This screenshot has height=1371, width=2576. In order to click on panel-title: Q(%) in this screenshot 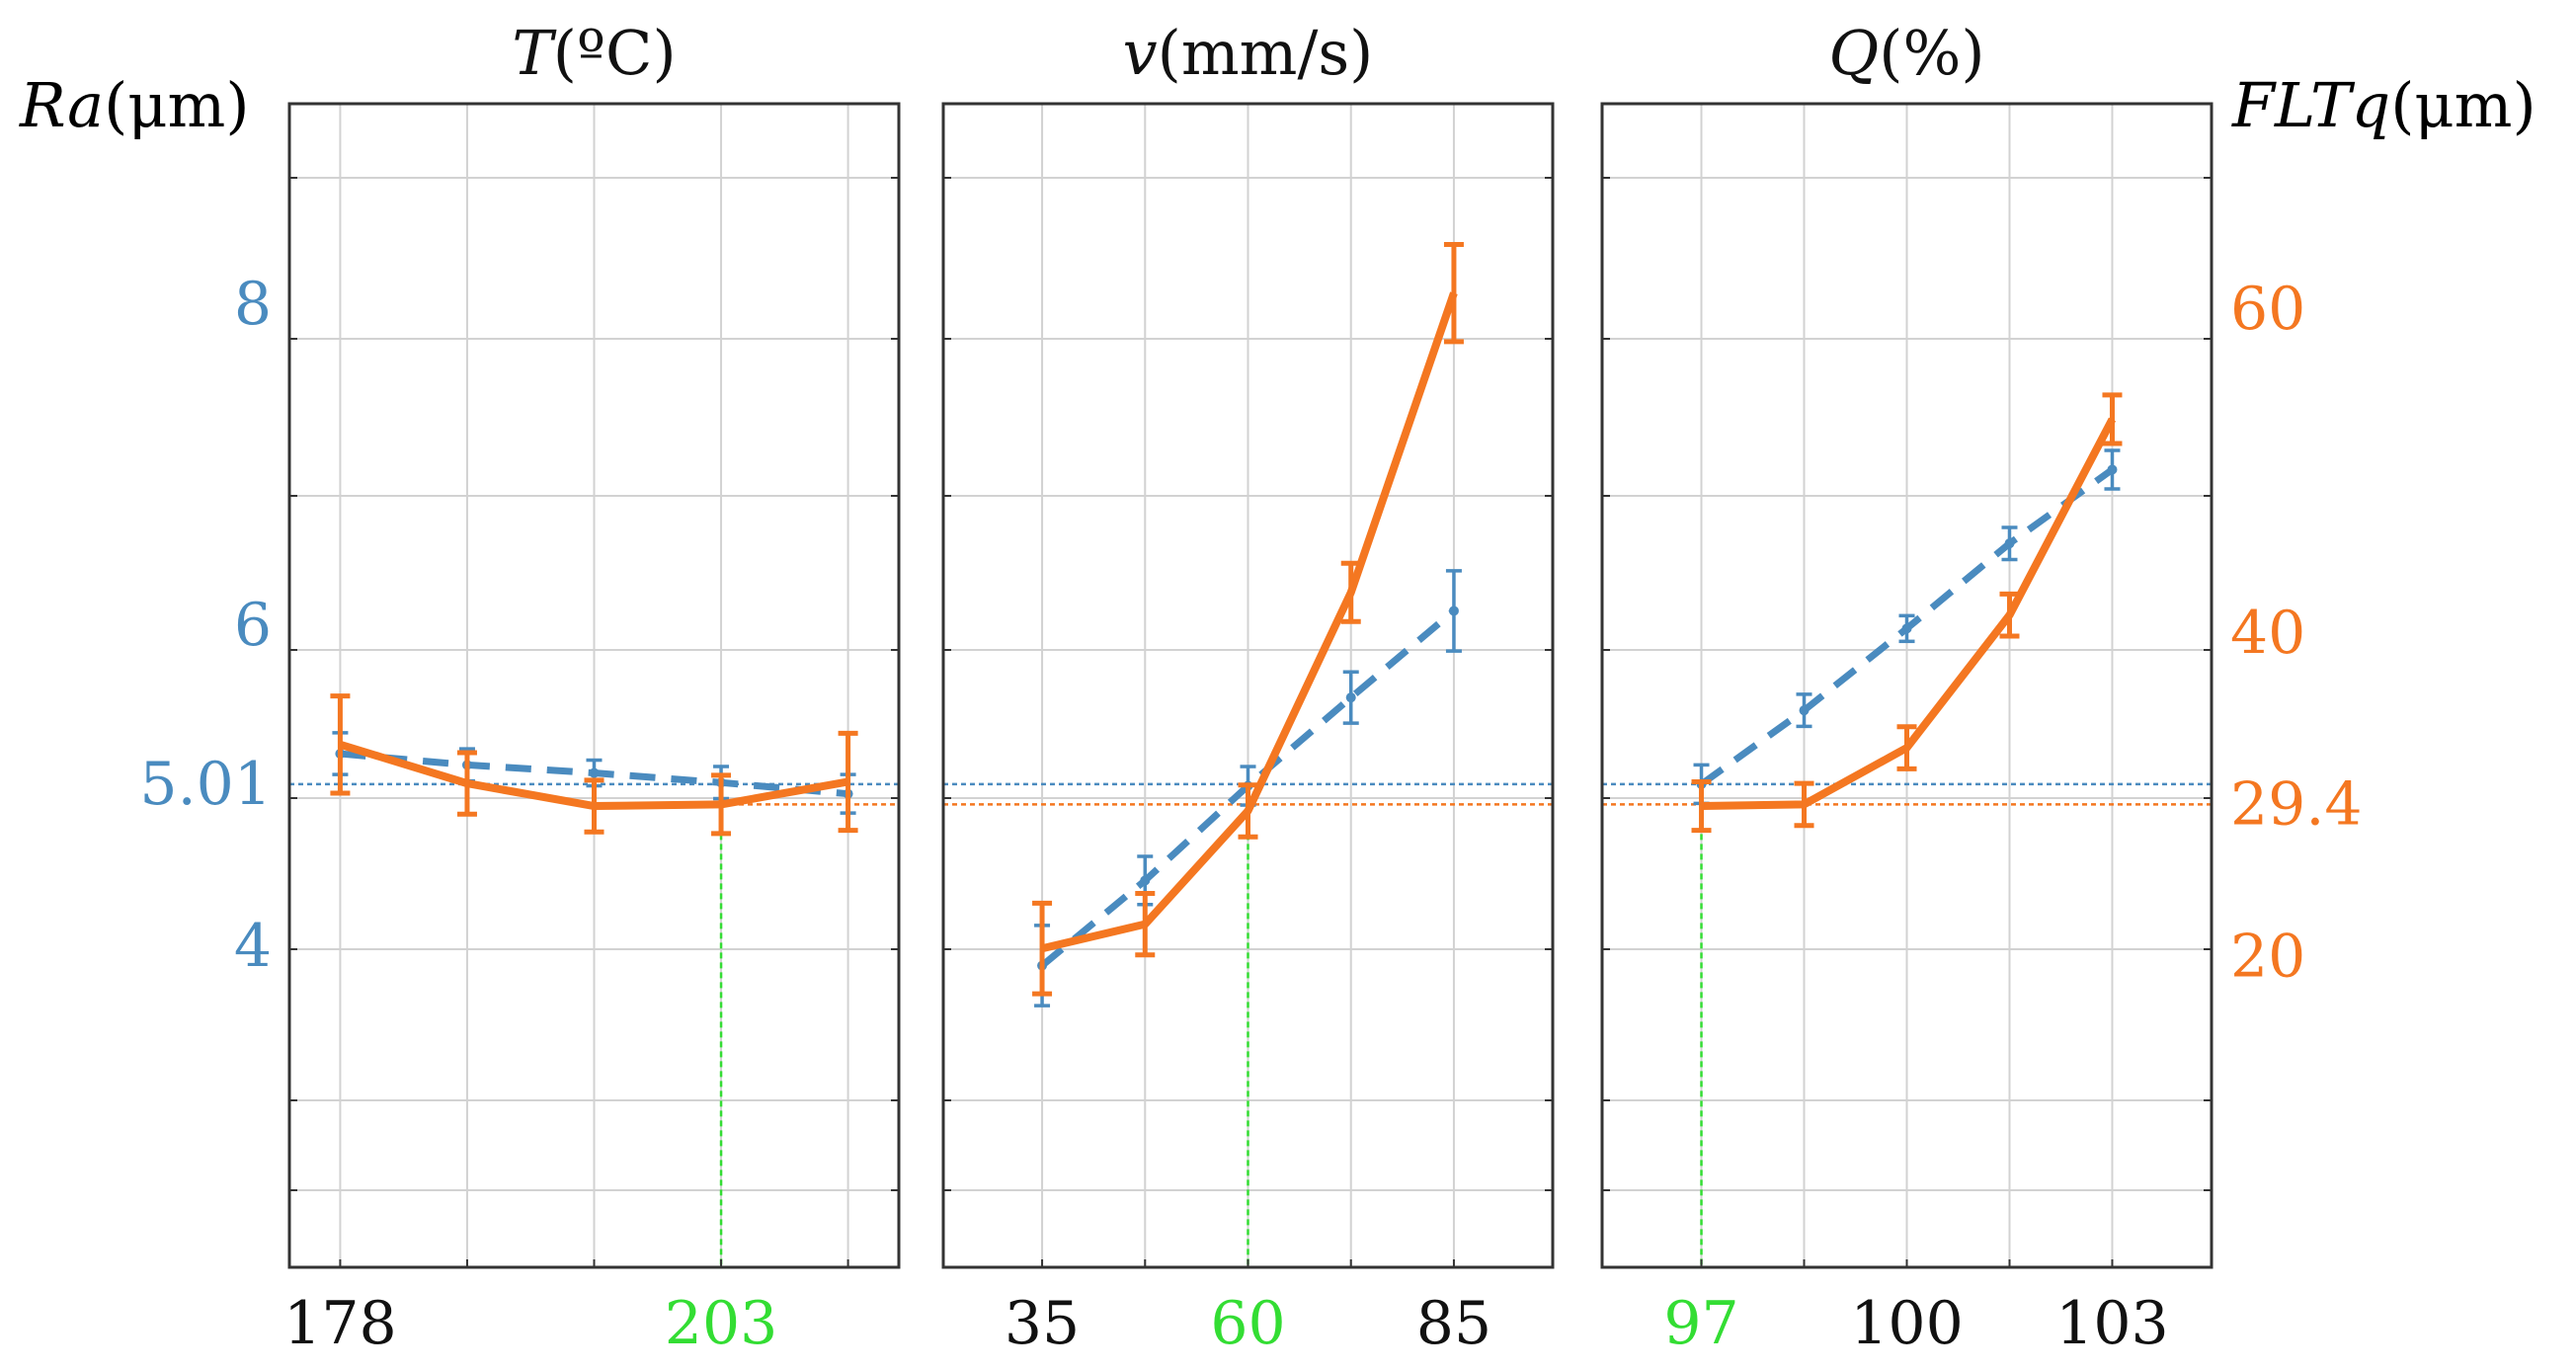, I will do `click(1906, 53)`.